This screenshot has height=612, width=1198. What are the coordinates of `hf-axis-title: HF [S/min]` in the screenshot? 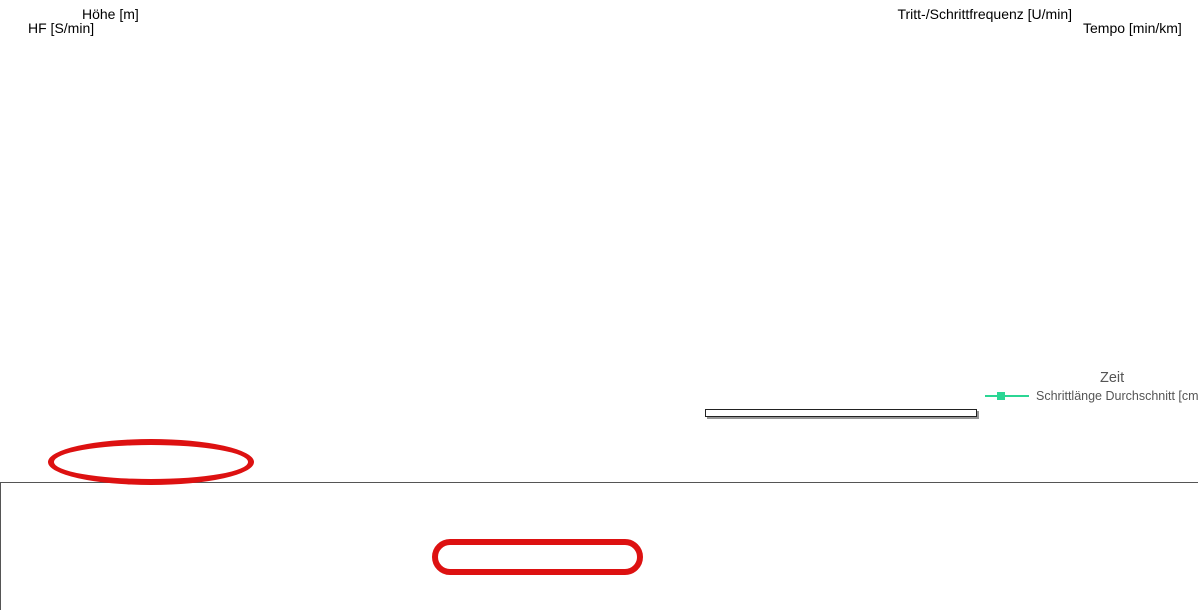 It's located at (61, 28).